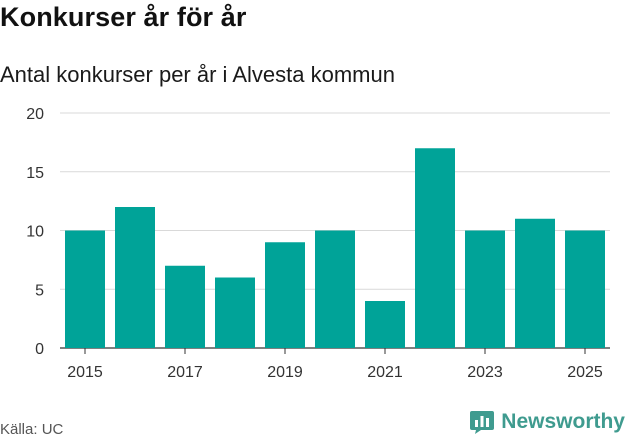  Describe the element at coordinates (585, 289) in the screenshot. I see `bar-2025` at that location.